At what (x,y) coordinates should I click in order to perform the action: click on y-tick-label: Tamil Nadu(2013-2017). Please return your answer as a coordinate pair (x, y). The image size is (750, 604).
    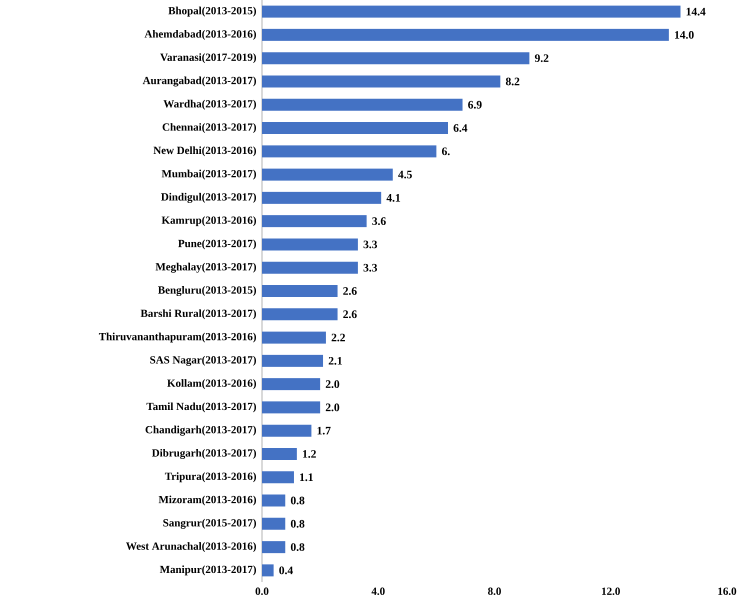
    Looking at the image, I should click on (201, 407).